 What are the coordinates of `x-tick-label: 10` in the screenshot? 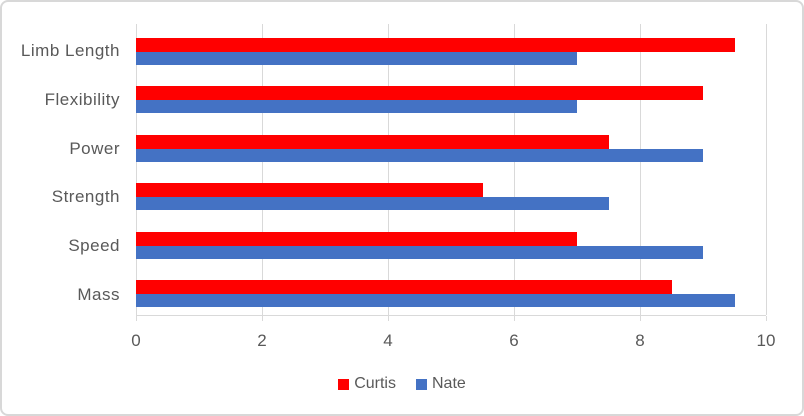 It's located at (766, 340).